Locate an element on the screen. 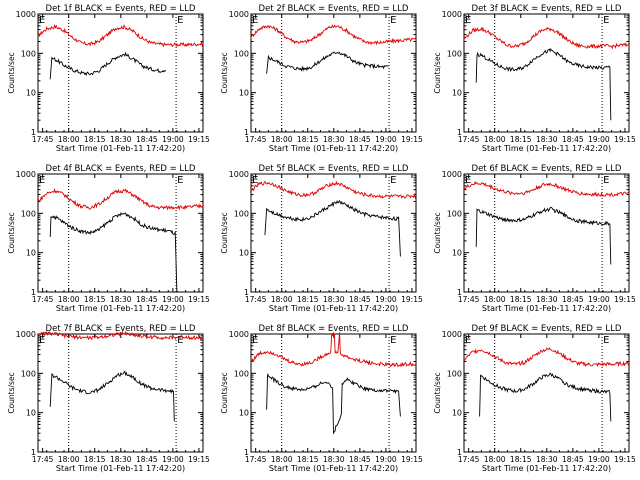 This screenshot has height=480, width=640. panel-title: Det 7f BLACK = Events, RED = LLD is located at coordinates (121, 329).